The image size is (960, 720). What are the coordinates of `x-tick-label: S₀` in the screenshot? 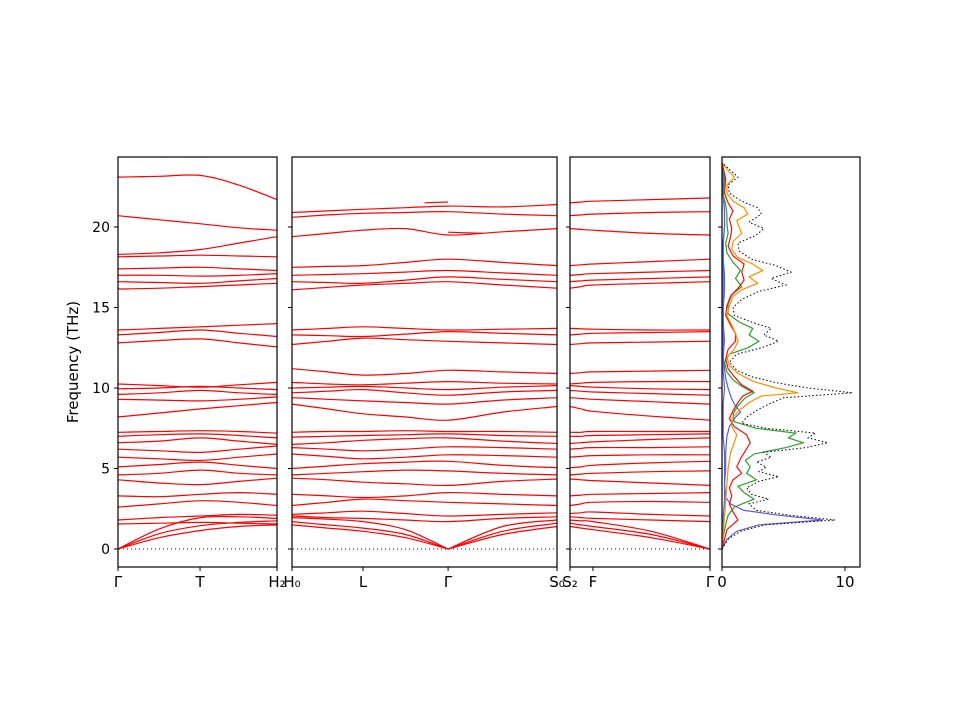 It's located at (557, 582).